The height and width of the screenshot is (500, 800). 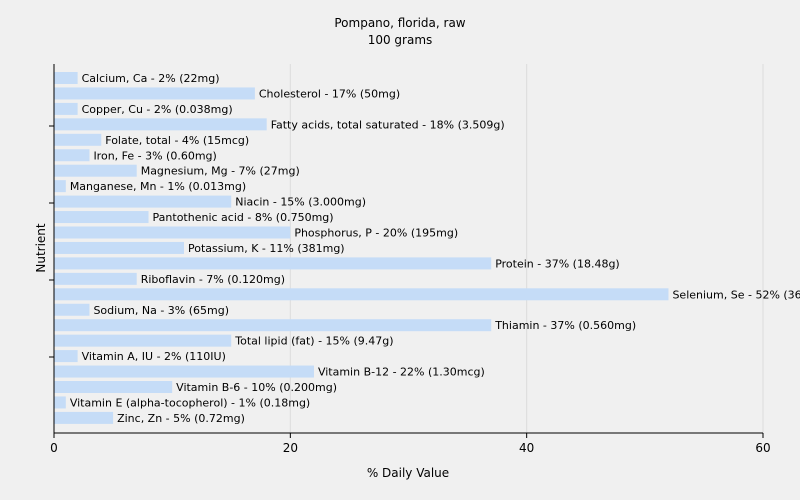 I want to click on bar-data-label: Copper, Cu - 2% (0.038mg), so click(x=157, y=109).